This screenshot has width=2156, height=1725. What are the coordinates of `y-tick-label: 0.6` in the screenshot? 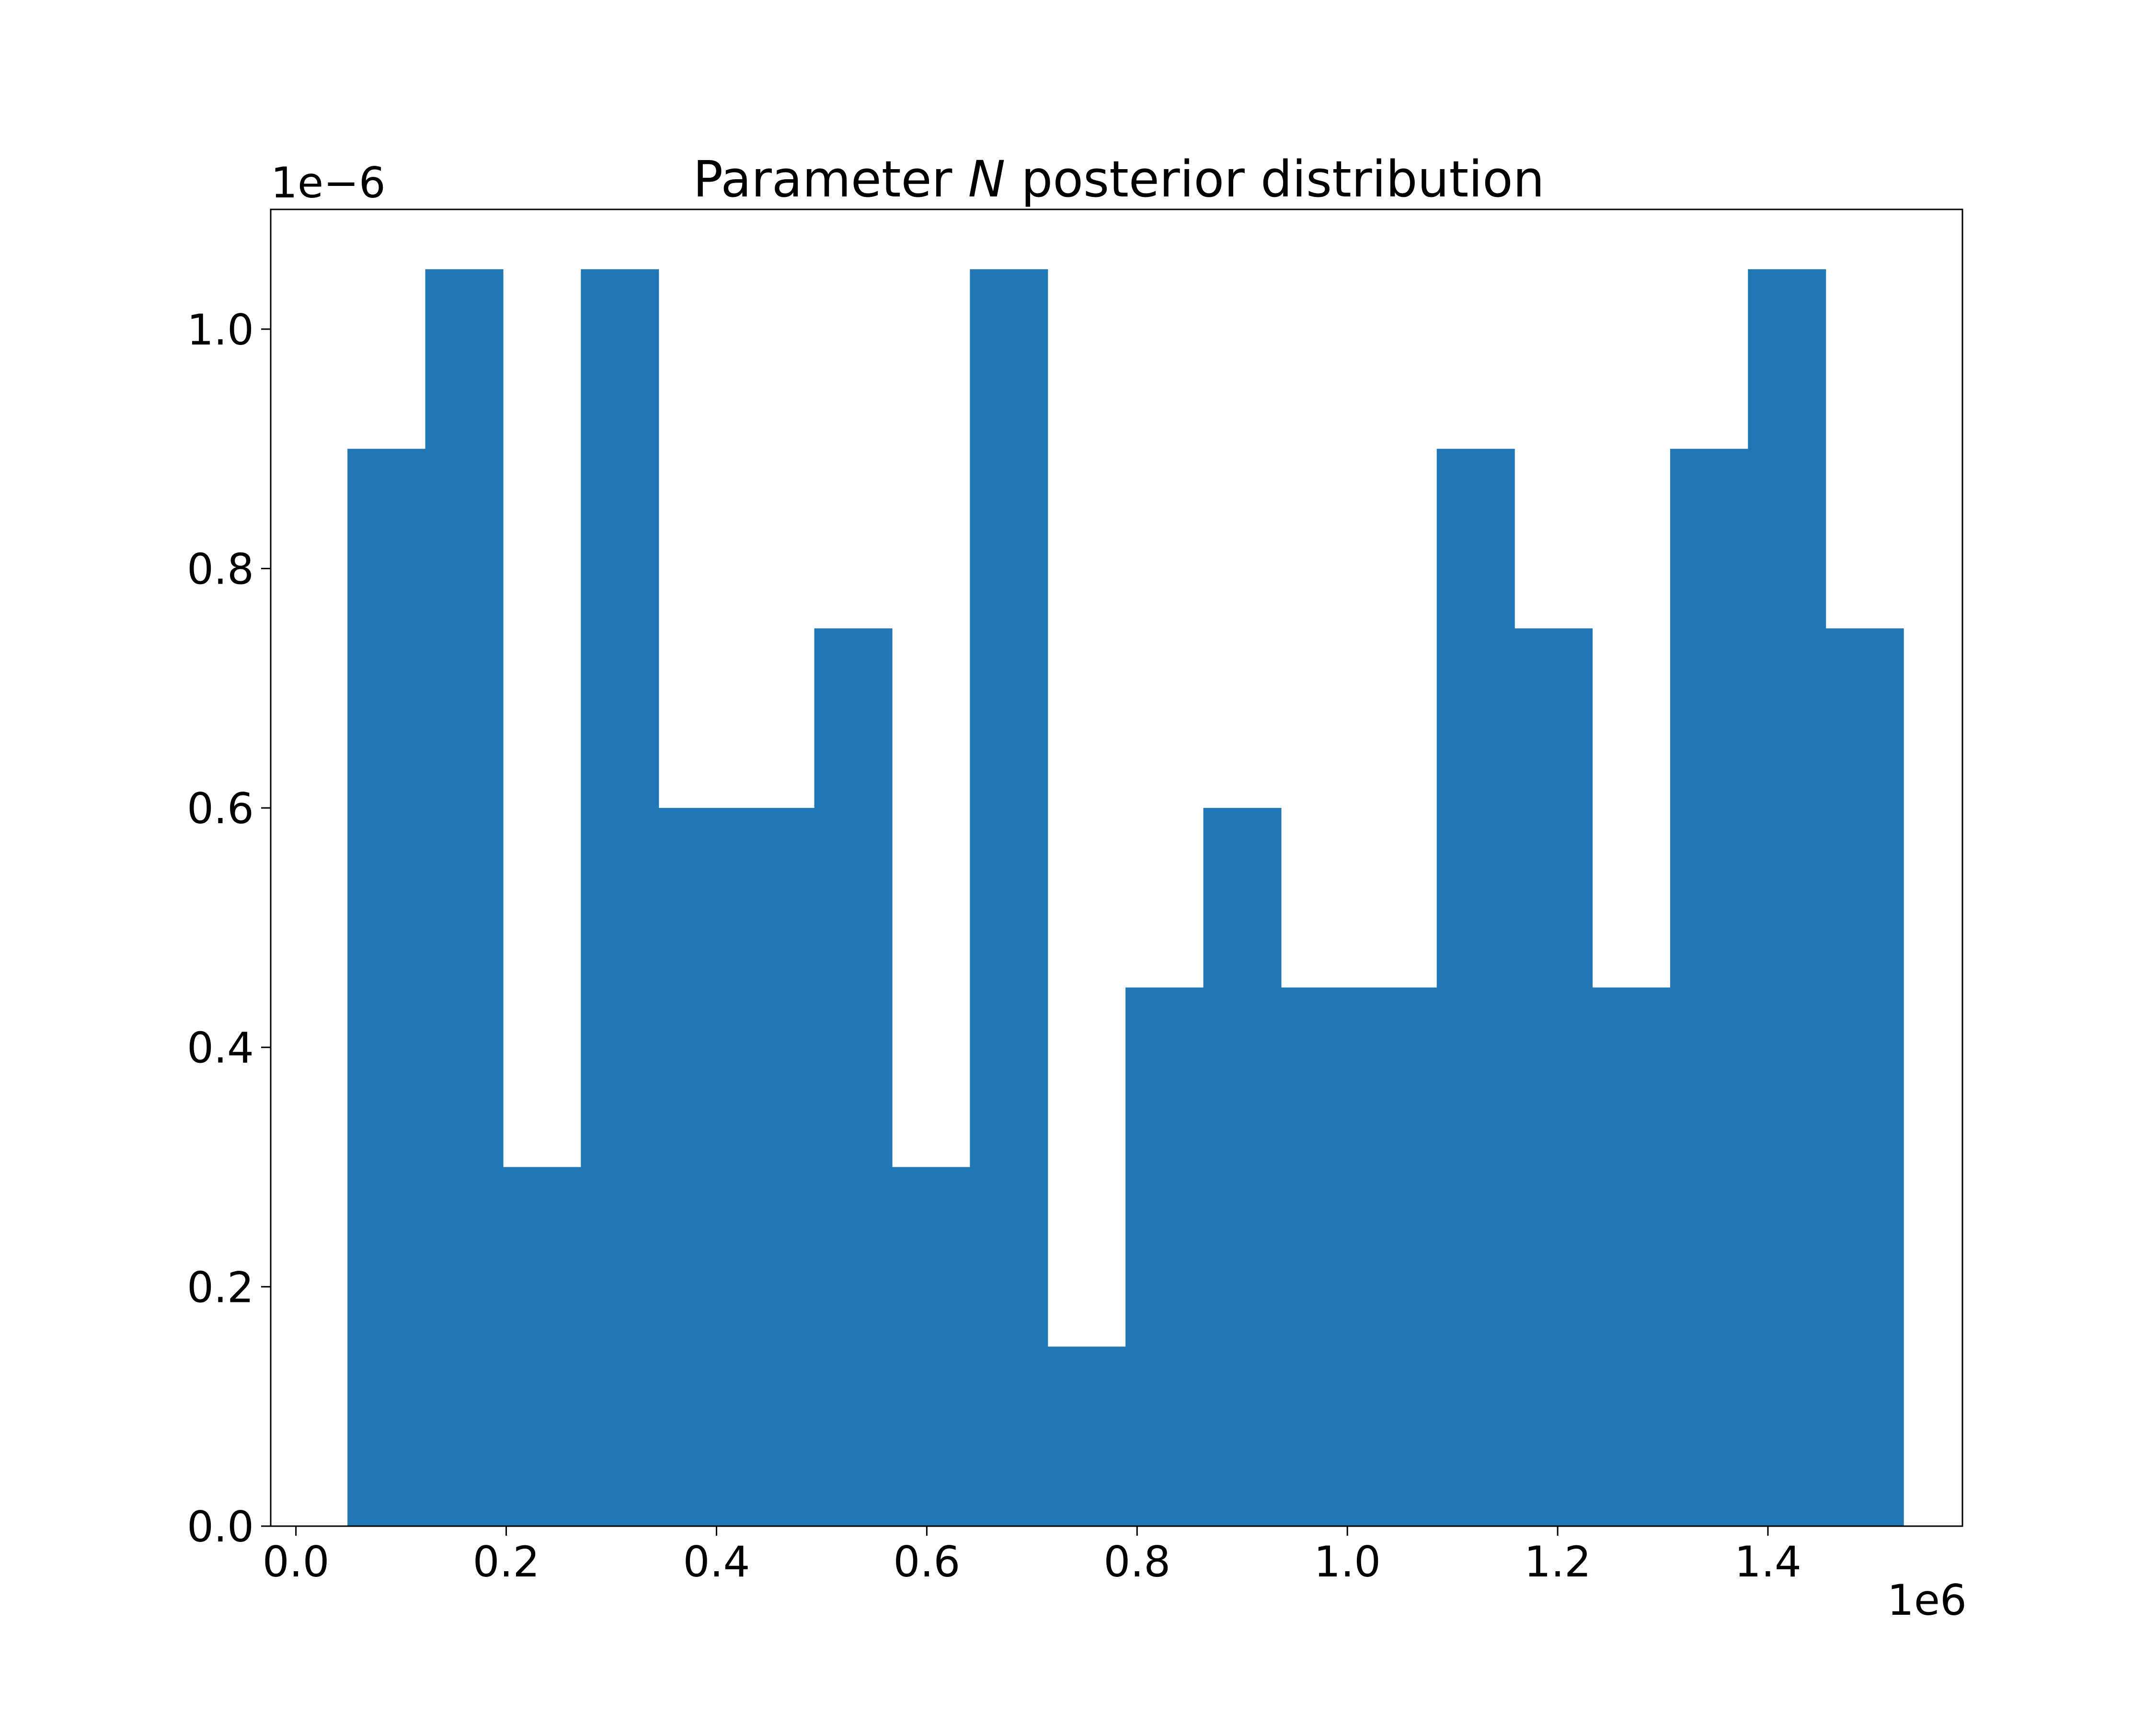 It's located at (220, 808).